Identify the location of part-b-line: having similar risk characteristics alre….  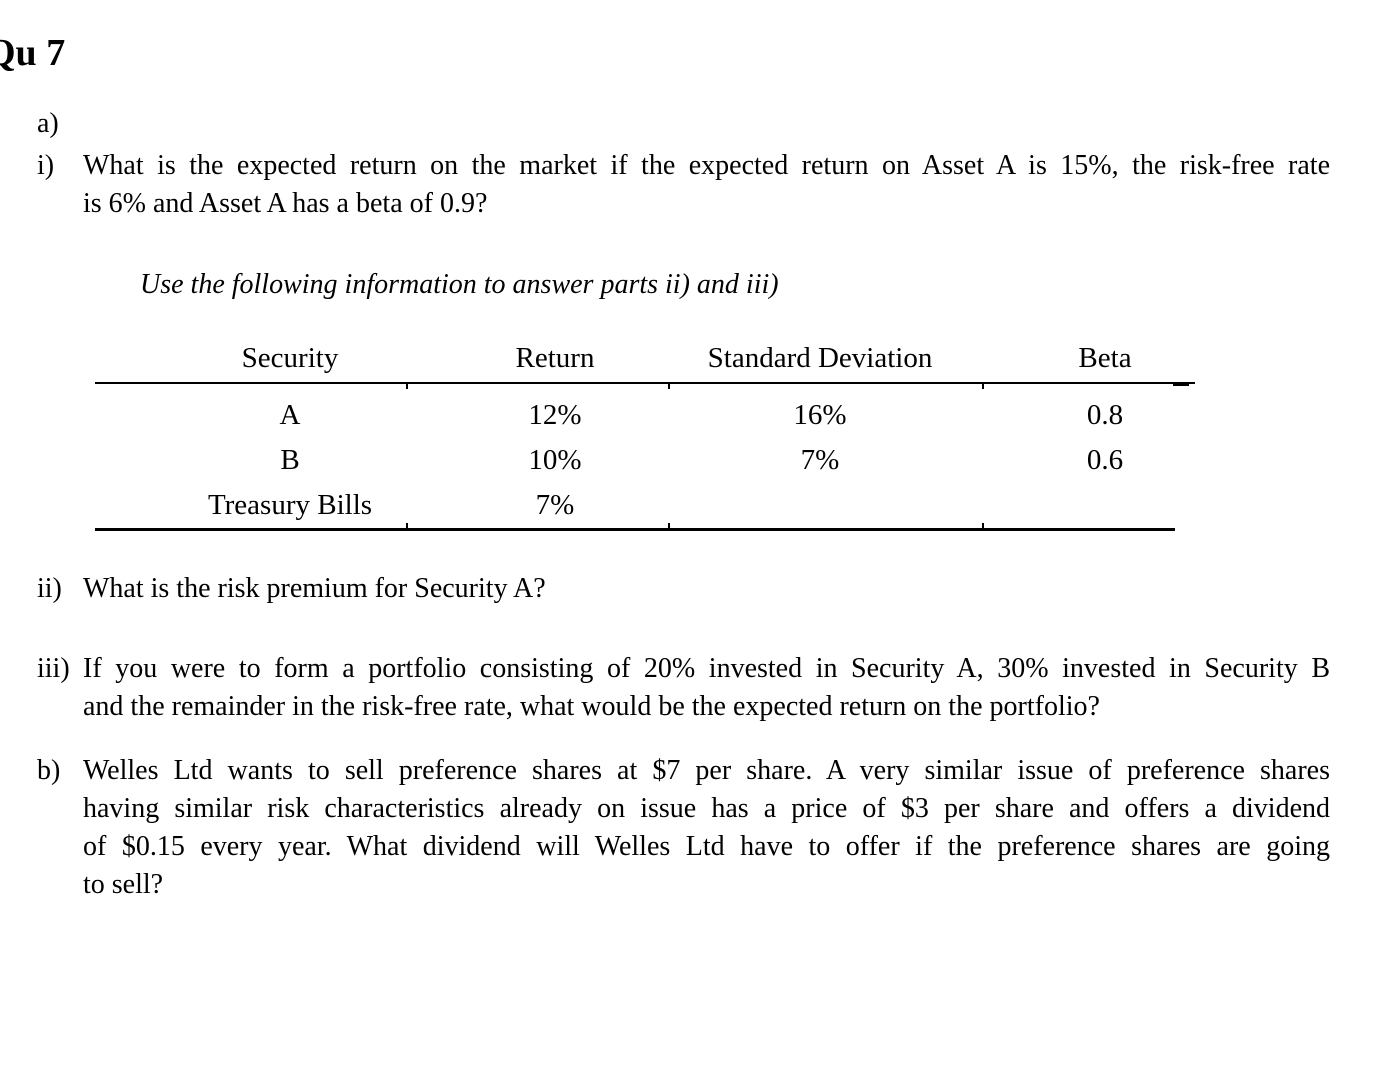
(706, 808).